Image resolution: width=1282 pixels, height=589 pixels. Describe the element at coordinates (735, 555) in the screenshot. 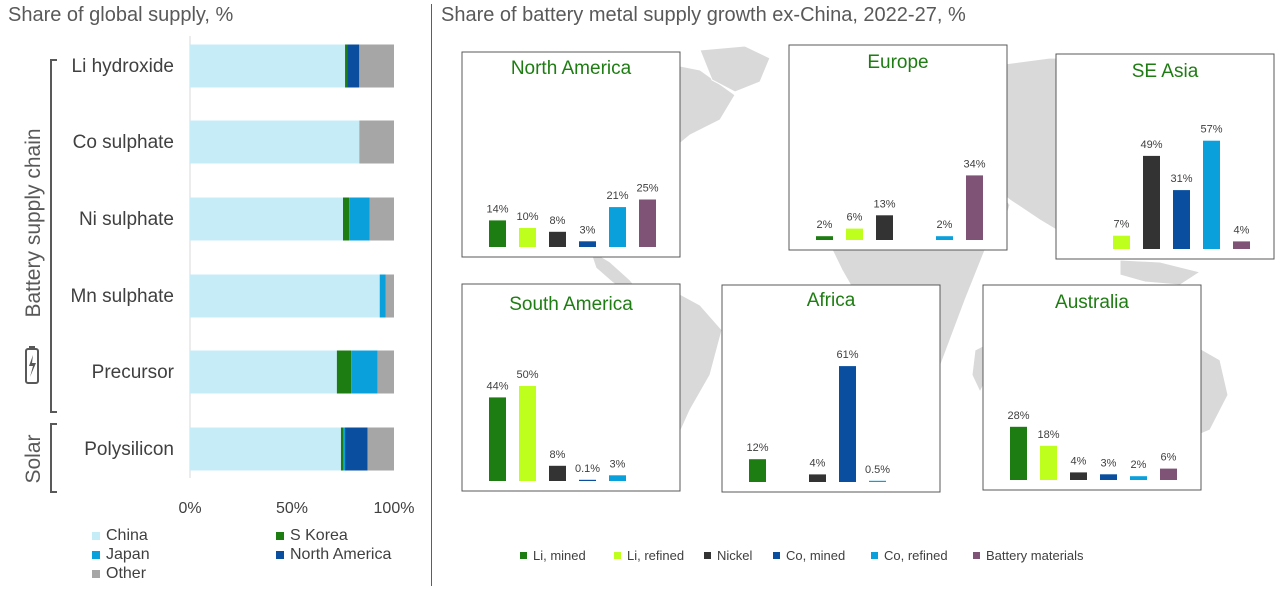

I see `legend-label: Nickel` at that location.